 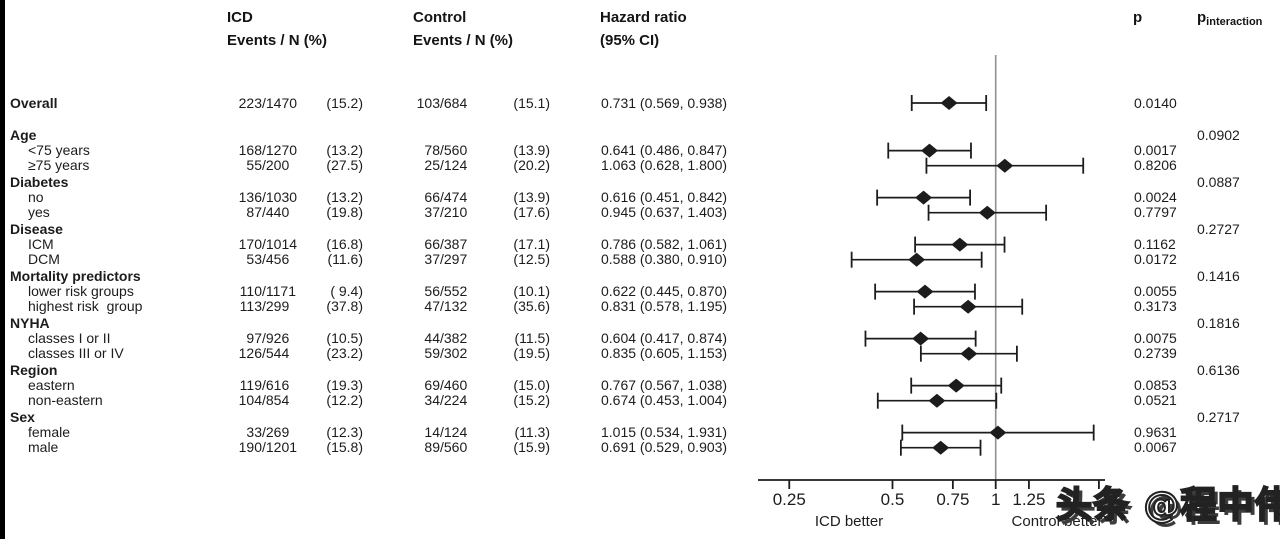 What do you see at coordinates (276, 385) in the screenshot?
I see `icd-events-denominator: /616` at bounding box center [276, 385].